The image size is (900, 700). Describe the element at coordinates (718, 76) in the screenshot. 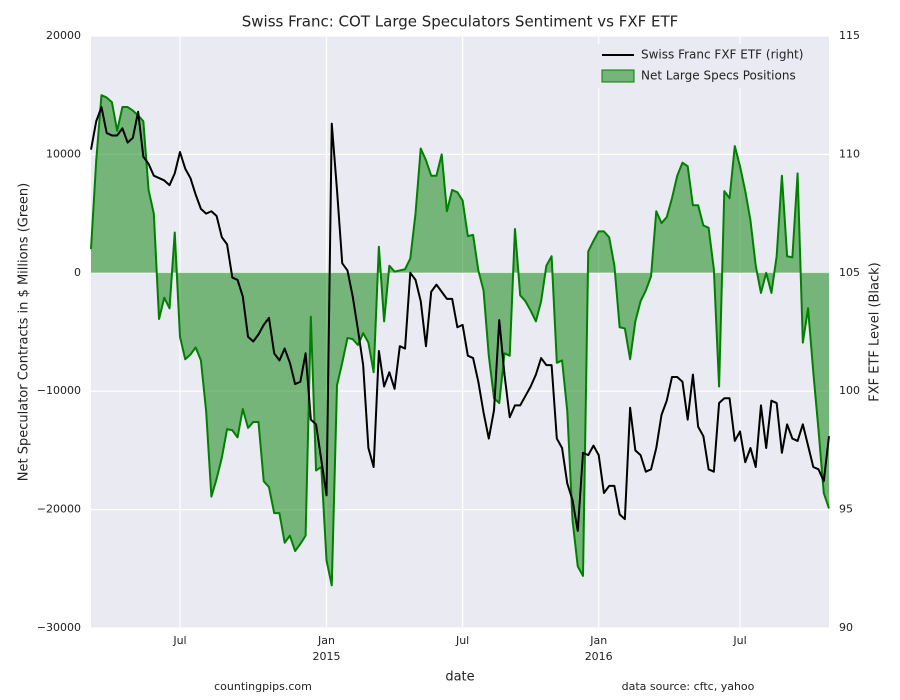

I see `legend-label: Net Large Specs Positions` at that location.